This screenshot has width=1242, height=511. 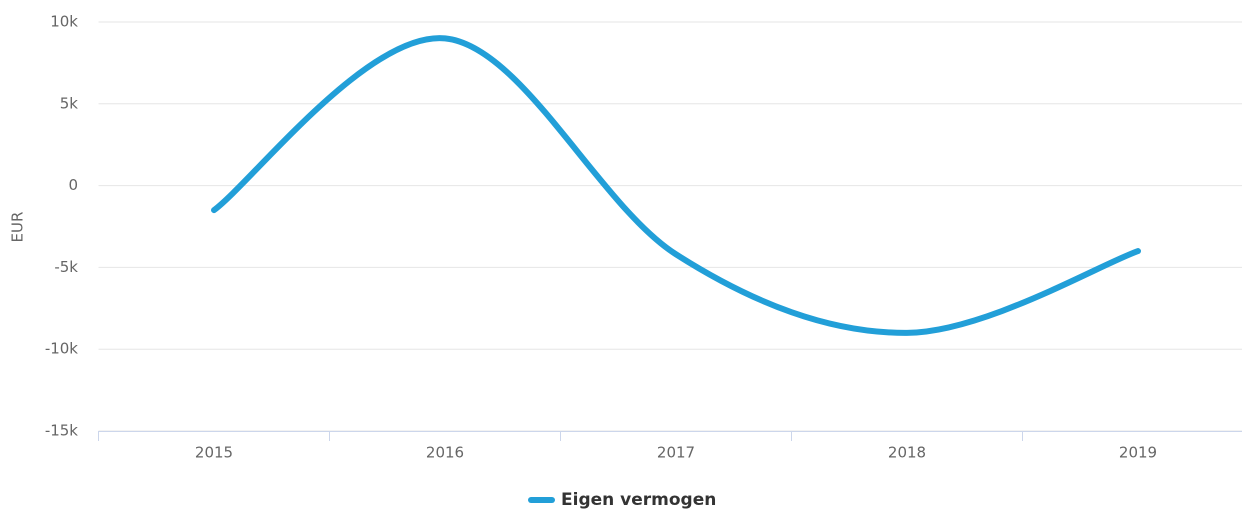 I want to click on y-tick-label: 5k, so click(x=69, y=103).